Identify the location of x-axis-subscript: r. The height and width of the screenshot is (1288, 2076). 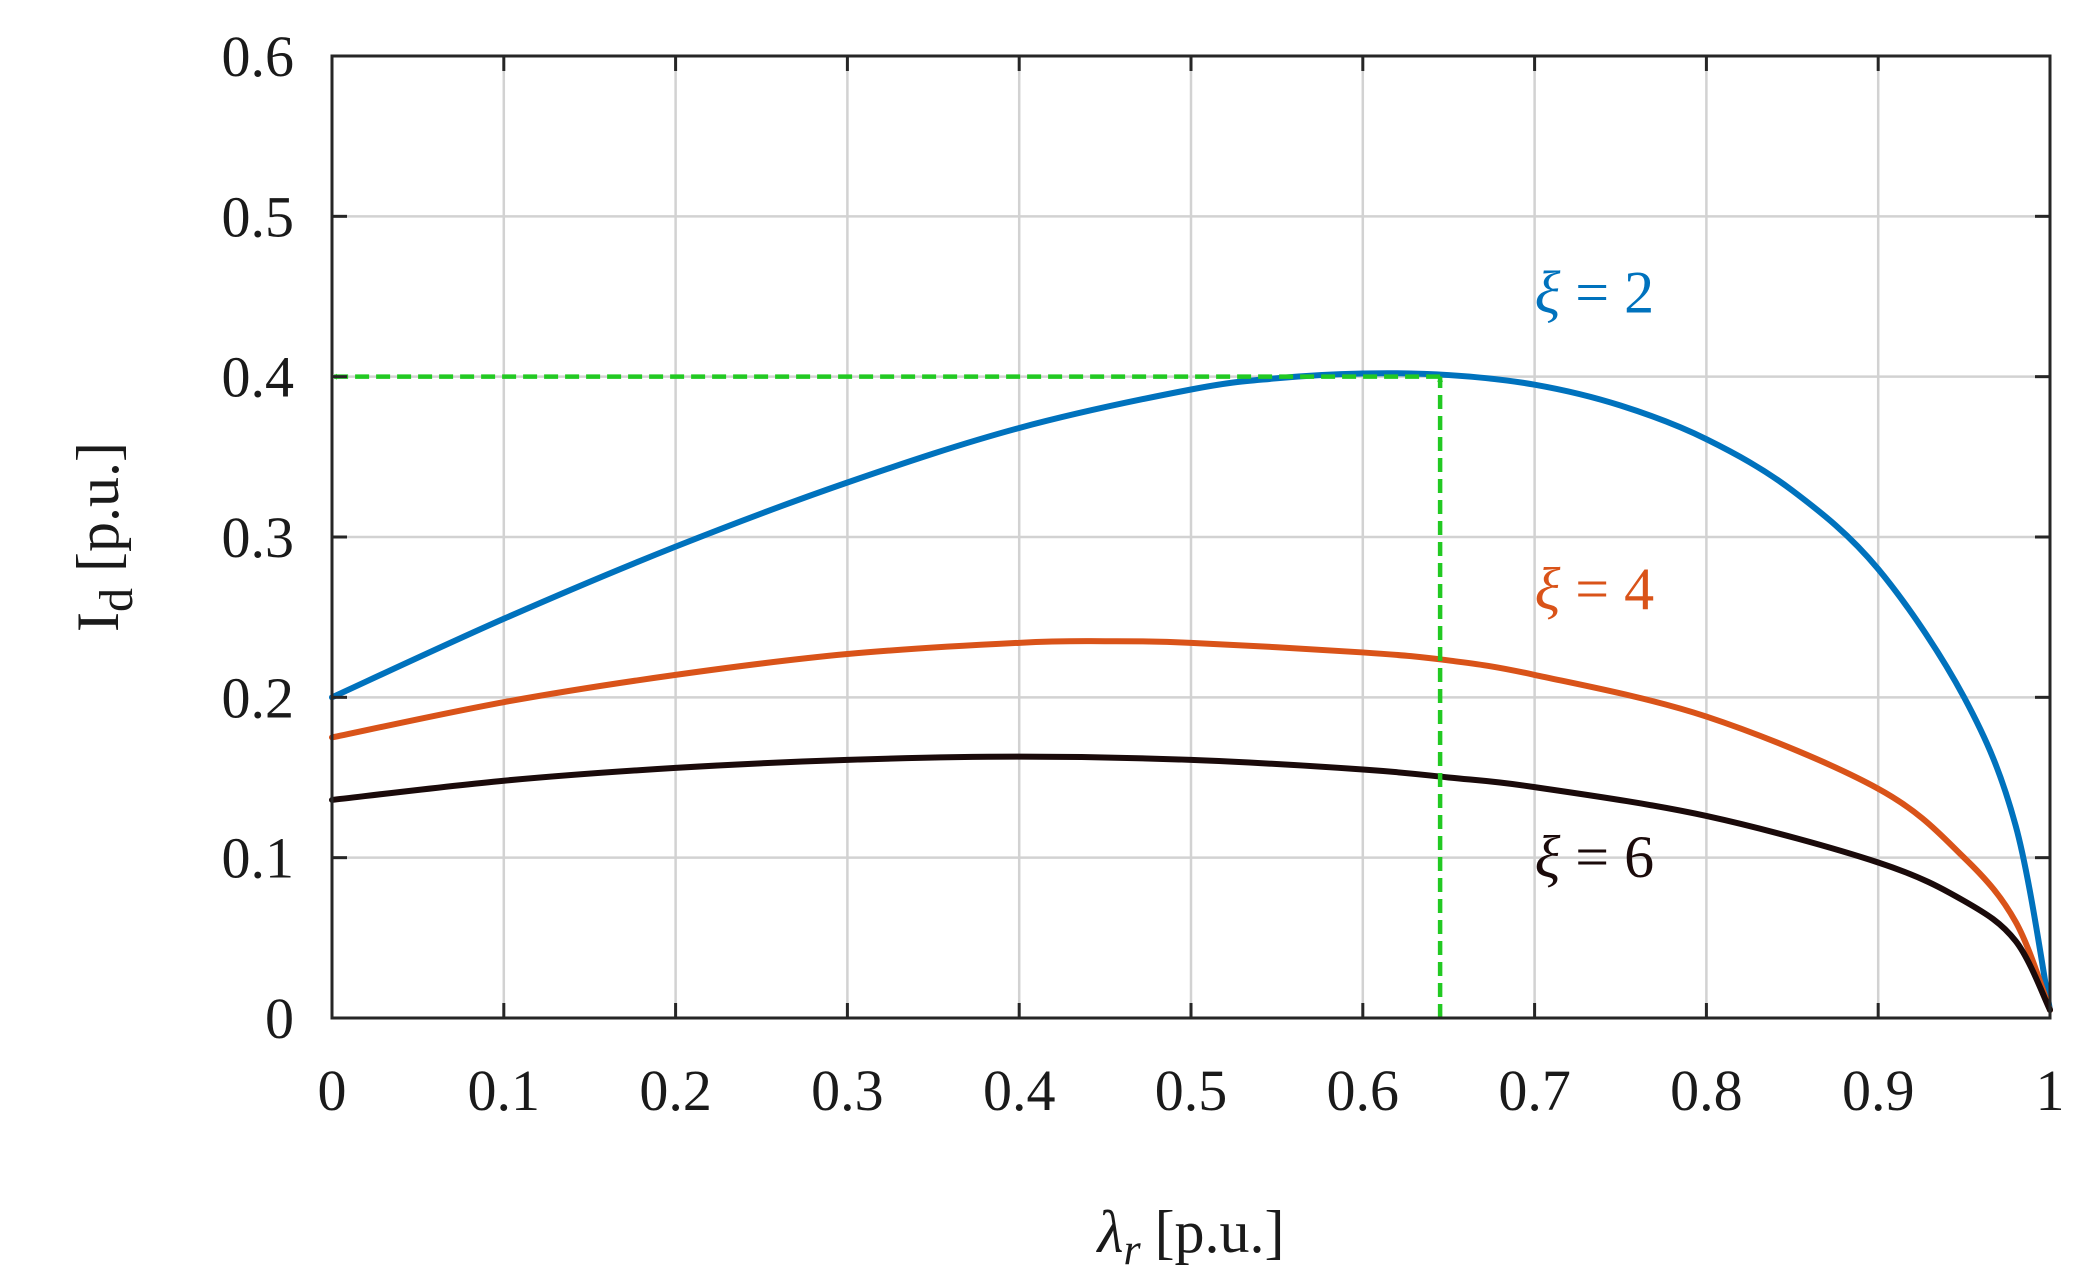
(1132, 1249).